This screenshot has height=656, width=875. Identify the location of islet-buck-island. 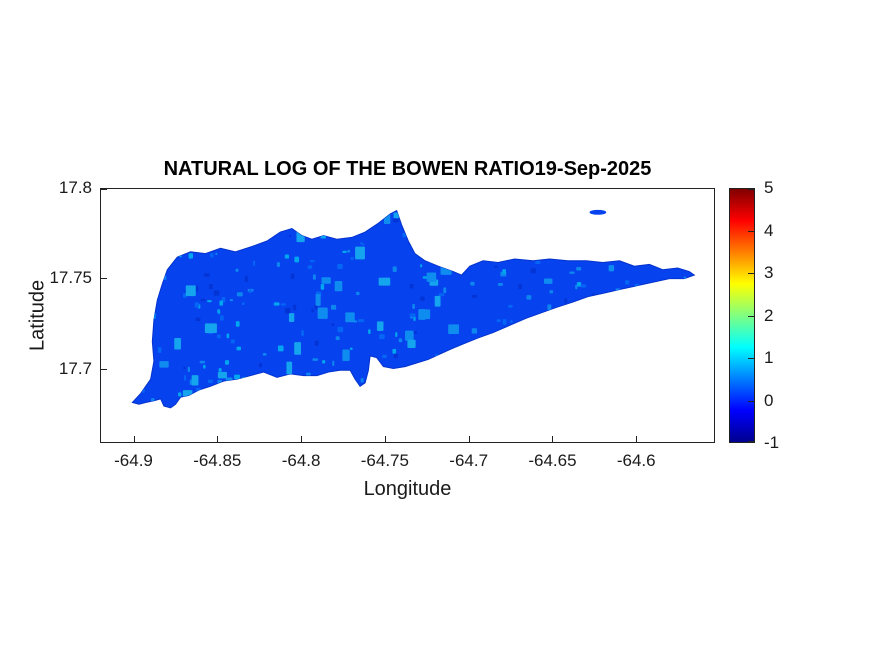
(598, 212).